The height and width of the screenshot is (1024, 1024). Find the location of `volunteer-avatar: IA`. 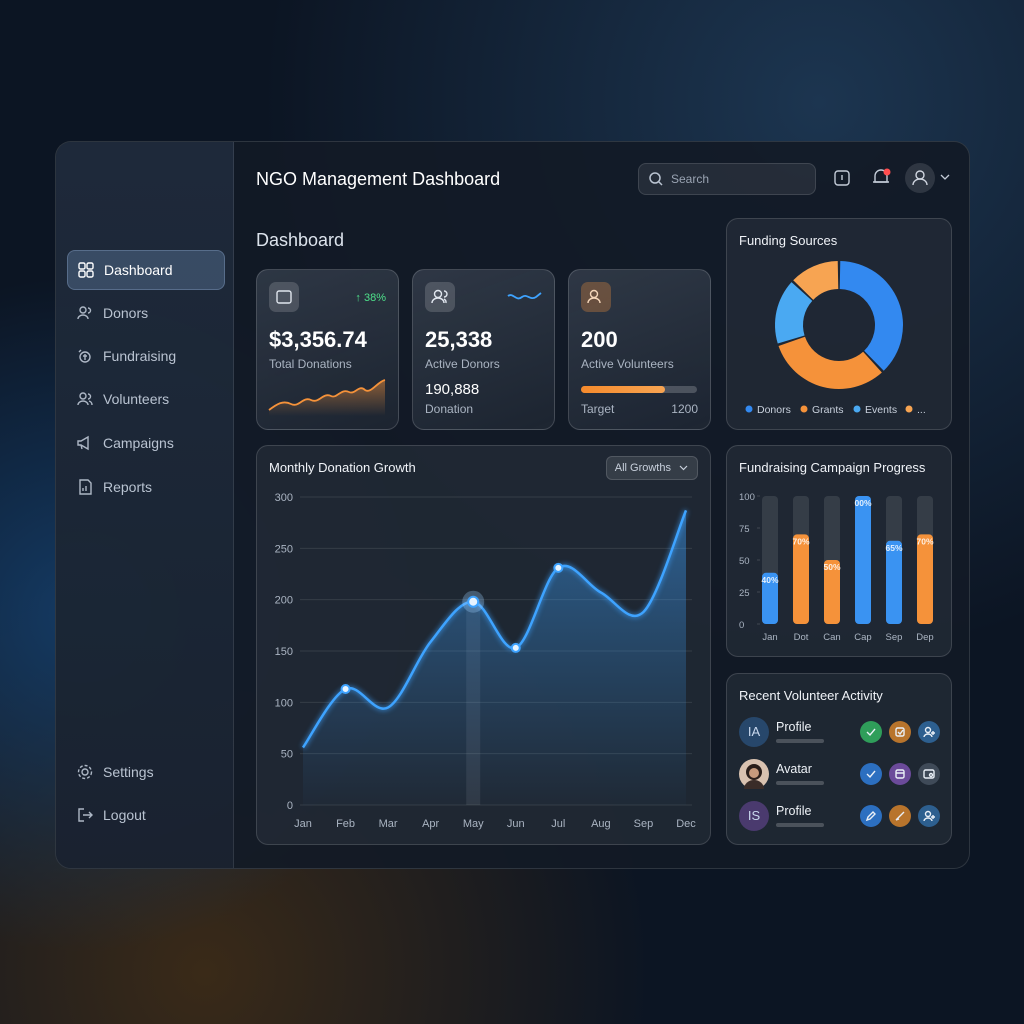

volunteer-avatar: IA is located at coordinates (754, 732).